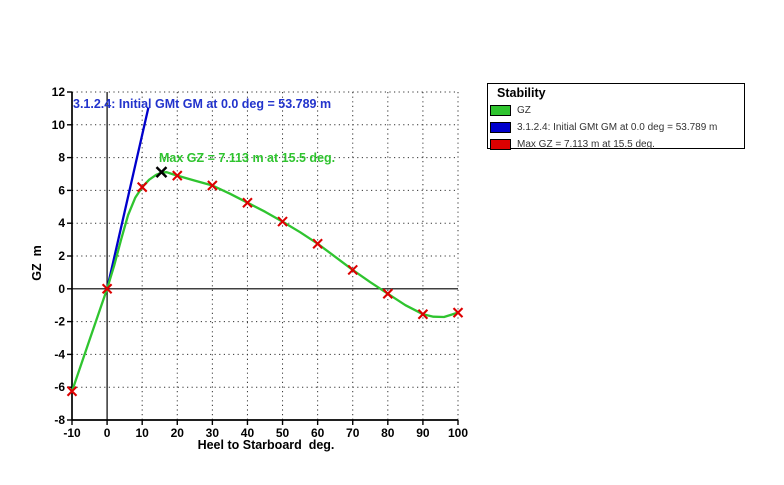 This screenshot has height=485, width=784. Describe the element at coordinates (178, 433) in the screenshot. I see `x-tick-label: 20` at that location.